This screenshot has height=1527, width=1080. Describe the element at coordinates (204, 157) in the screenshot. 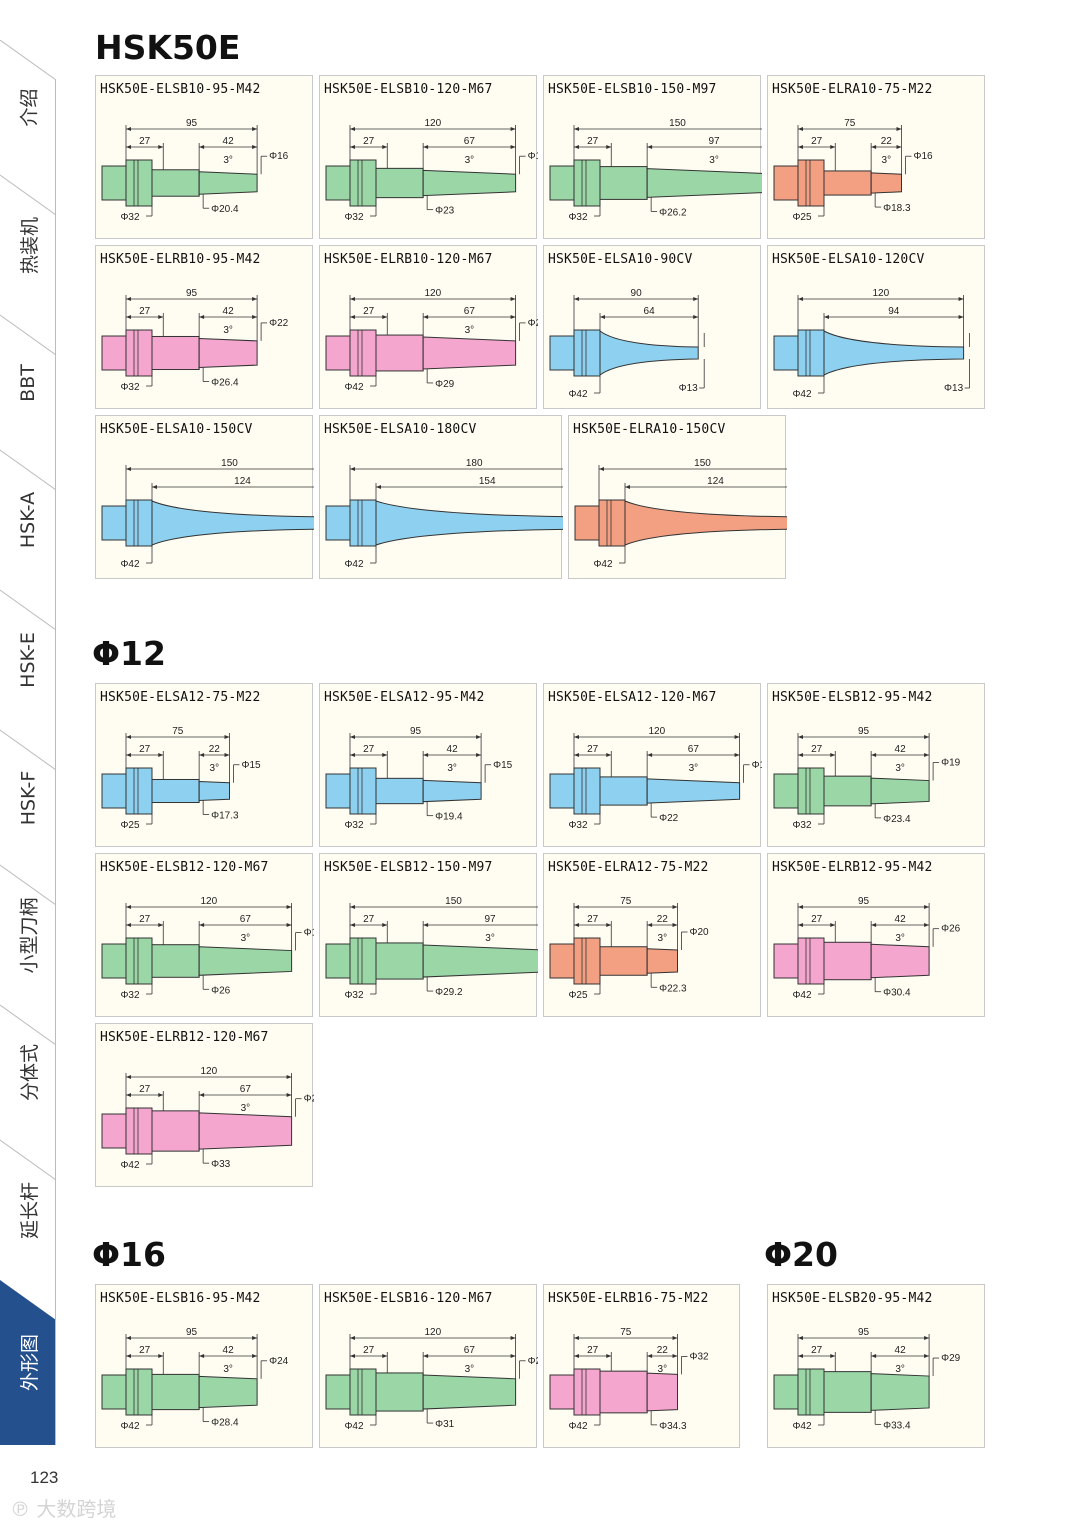

I see `product-card-hsk50e-elsb10-95-m42: HSK50E-ELSB10-95-M42 95 27 42 3° Φ16 Φ20.4 Φ32` at that location.